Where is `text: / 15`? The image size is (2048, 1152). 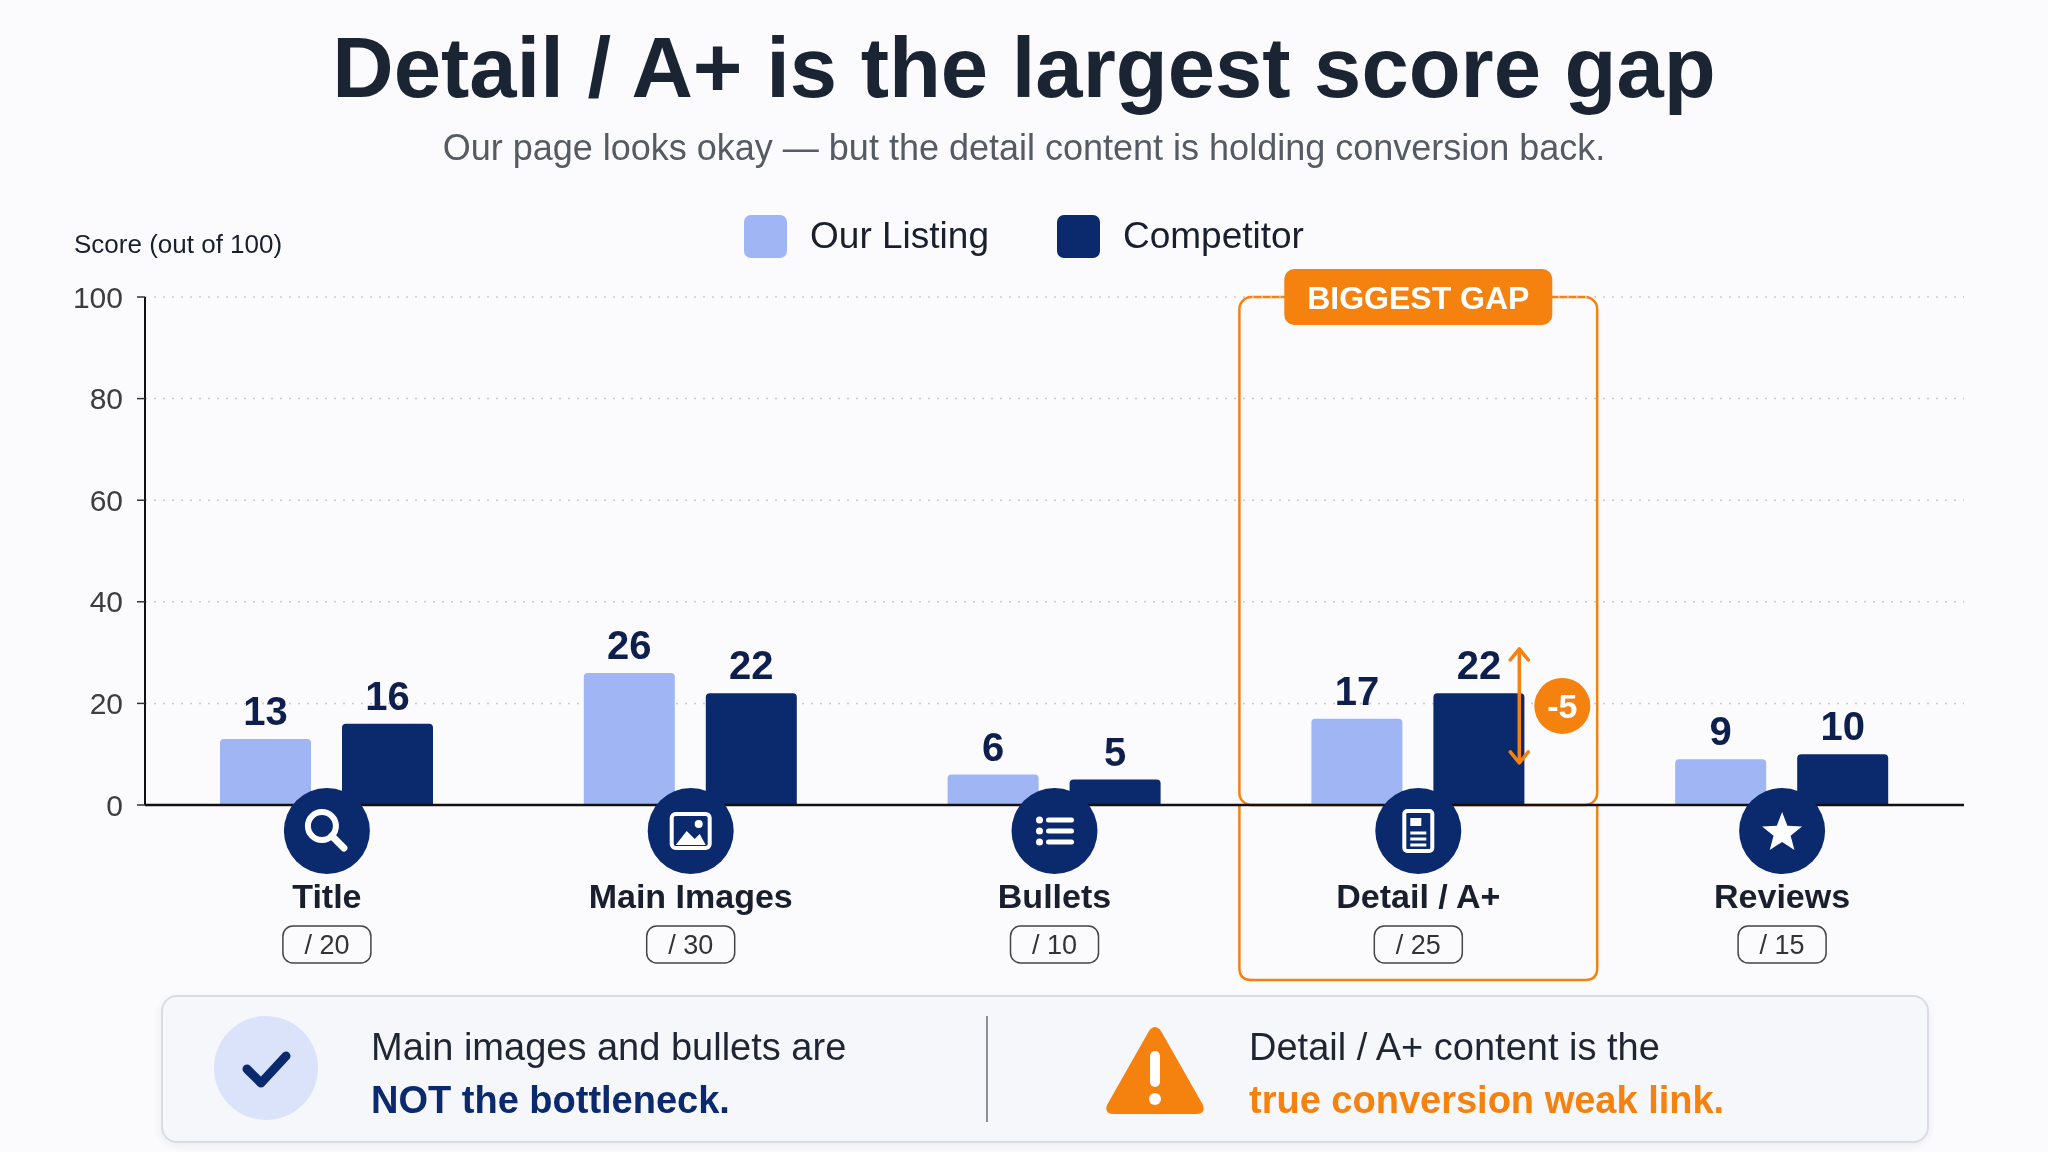 text: / 15 is located at coordinates (1782, 945).